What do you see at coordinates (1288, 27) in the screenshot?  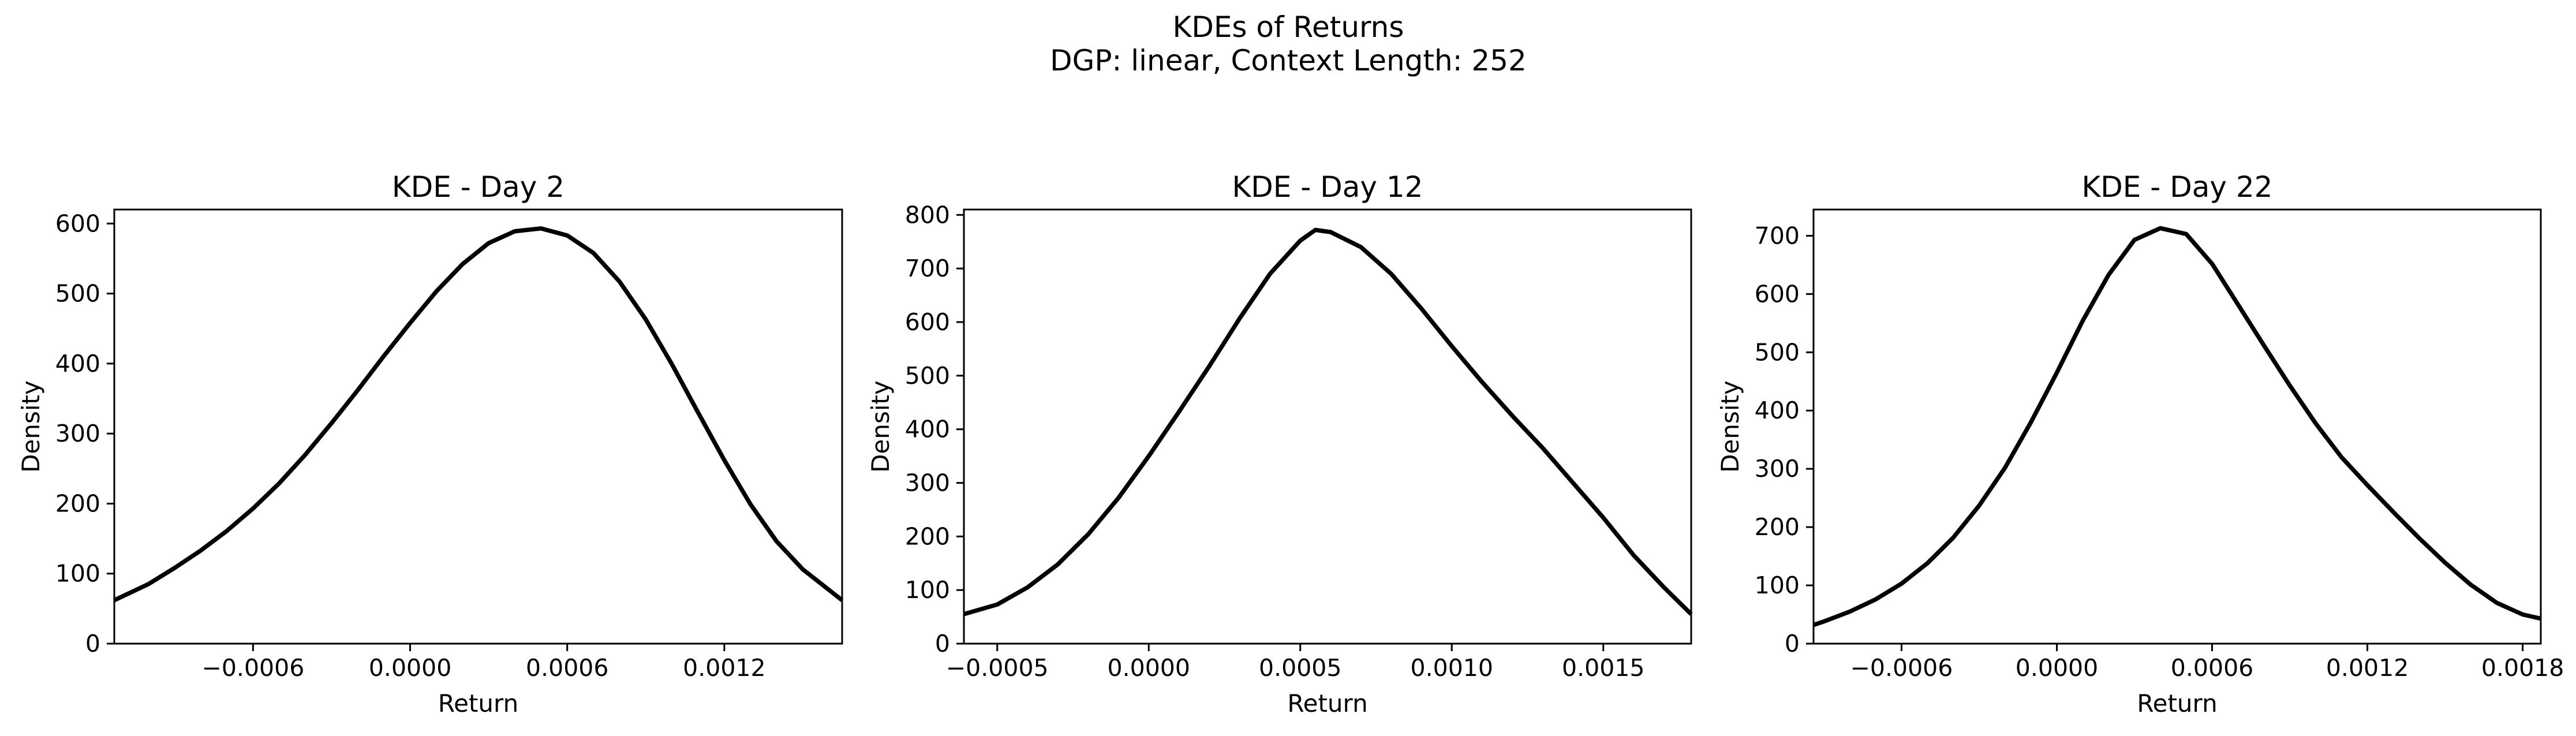 I see `figure-title: KDEs of Returns` at bounding box center [1288, 27].